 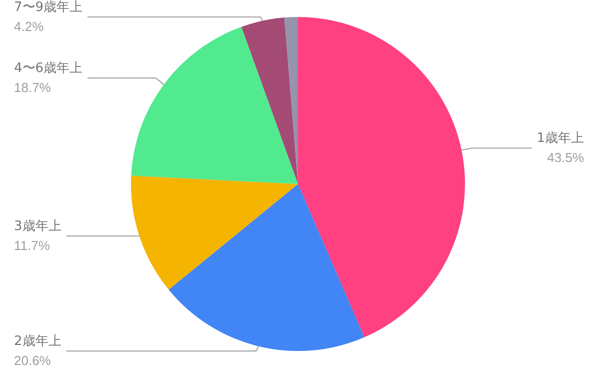 What do you see at coordinates (38, 226) in the screenshot?
I see `slice-label: 3歳年上` at bounding box center [38, 226].